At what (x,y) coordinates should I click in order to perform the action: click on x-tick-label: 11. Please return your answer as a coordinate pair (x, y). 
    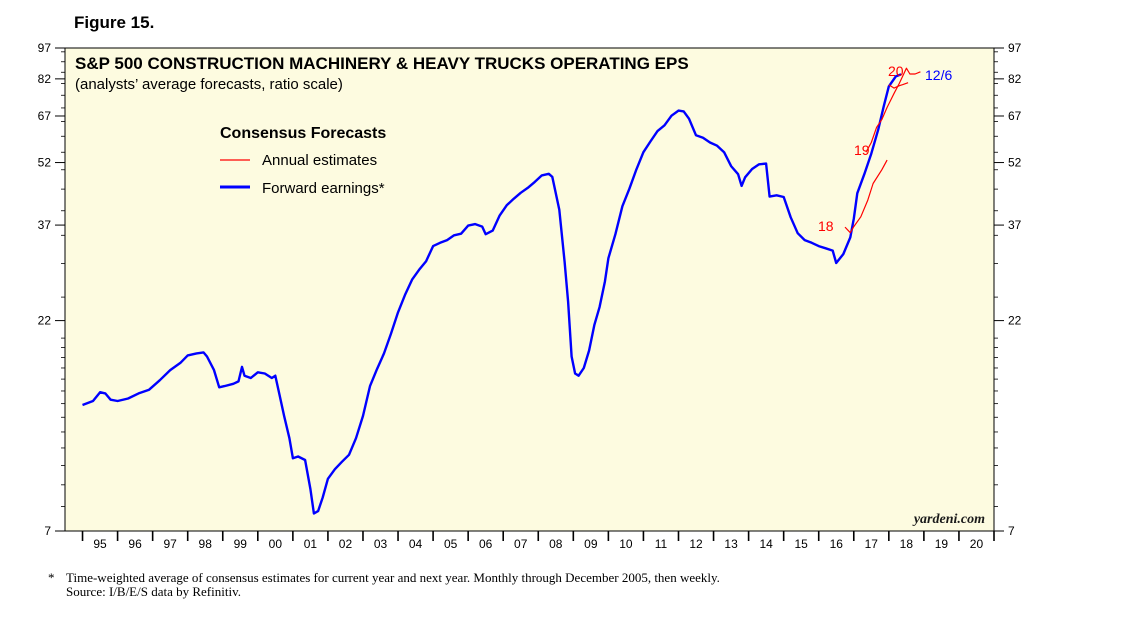
    Looking at the image, I should click on (661, 544).